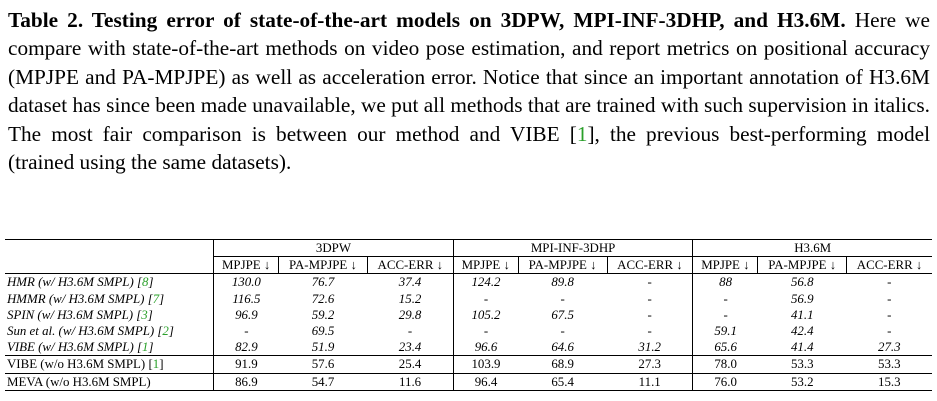  I want to click on table-cell: 105.2, so click(486, 314).